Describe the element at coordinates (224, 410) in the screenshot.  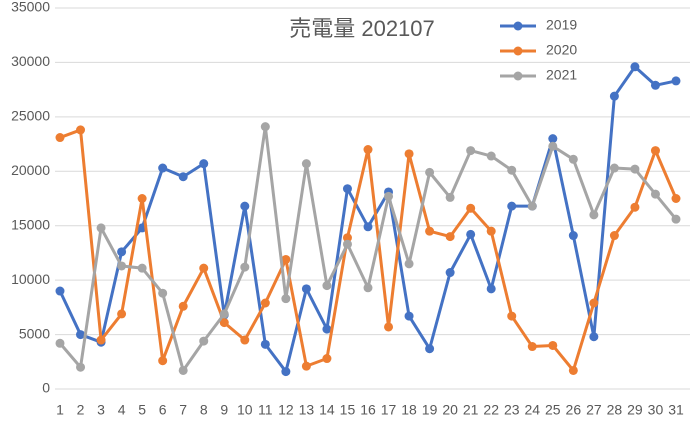
I see `x-tick-label: 9` at that location.